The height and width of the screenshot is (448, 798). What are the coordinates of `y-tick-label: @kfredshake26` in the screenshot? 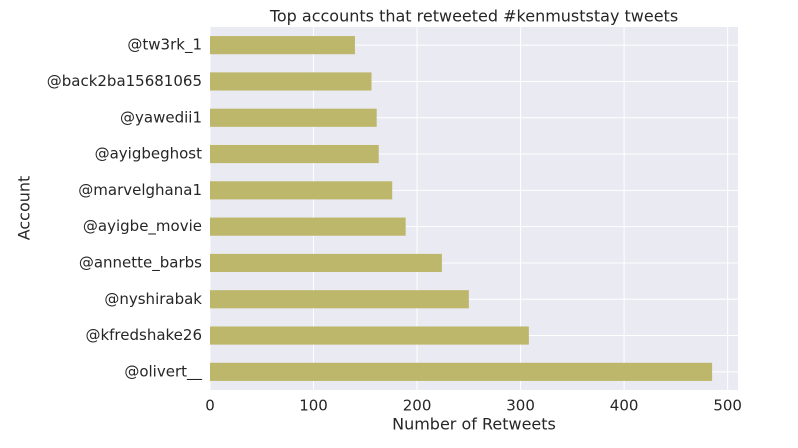 It's located at (143, 335).